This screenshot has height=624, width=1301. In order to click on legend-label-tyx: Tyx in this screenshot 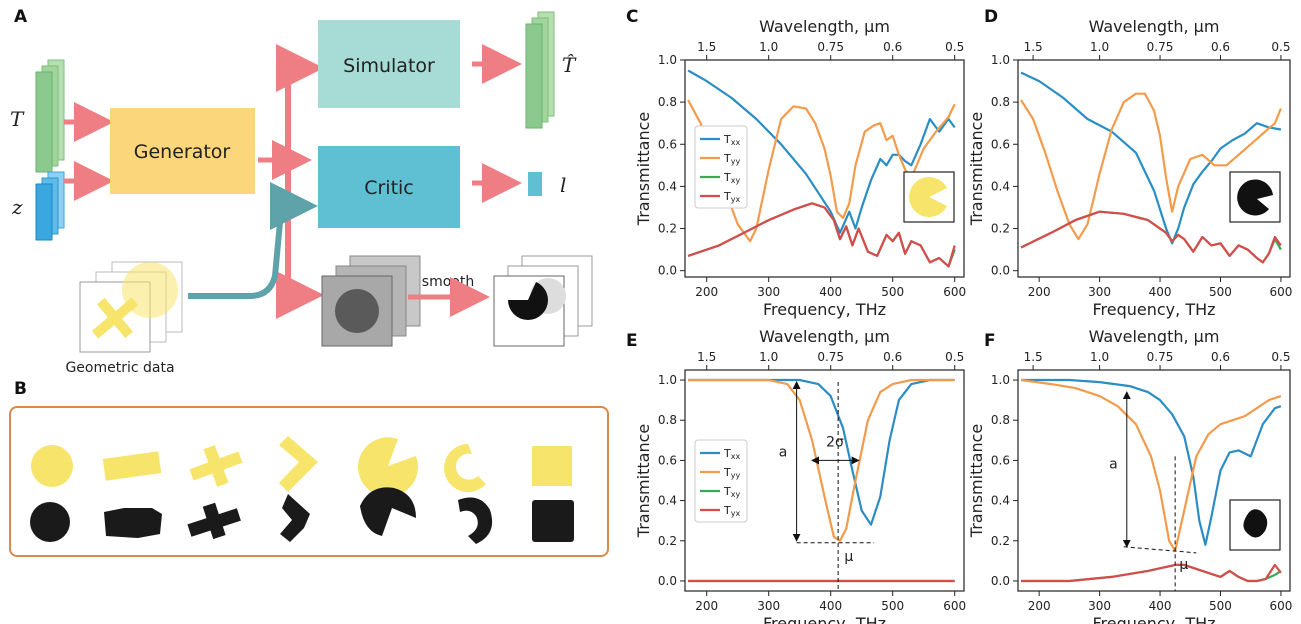, I will do `click(731, 511)`.